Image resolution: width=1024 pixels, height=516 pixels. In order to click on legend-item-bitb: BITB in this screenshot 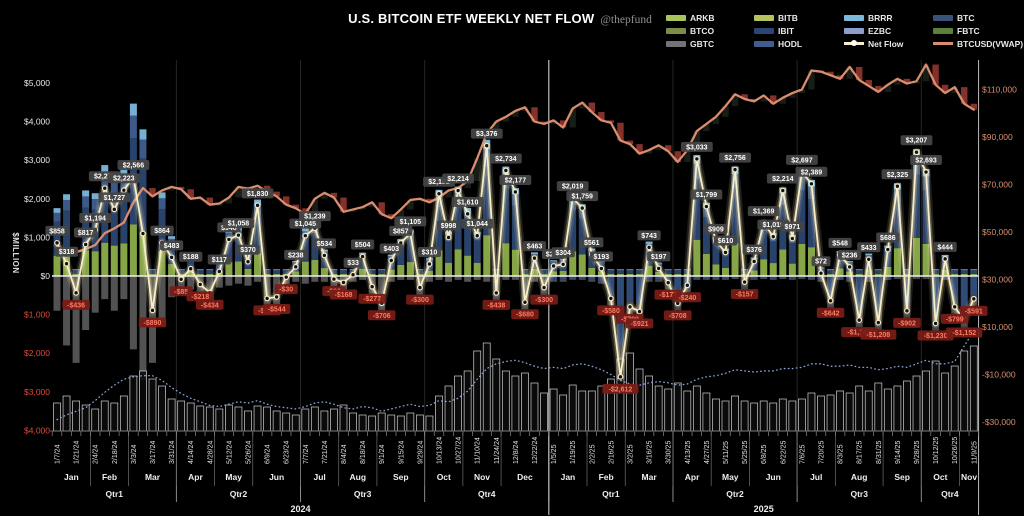, I will do `click(799, 17)`.